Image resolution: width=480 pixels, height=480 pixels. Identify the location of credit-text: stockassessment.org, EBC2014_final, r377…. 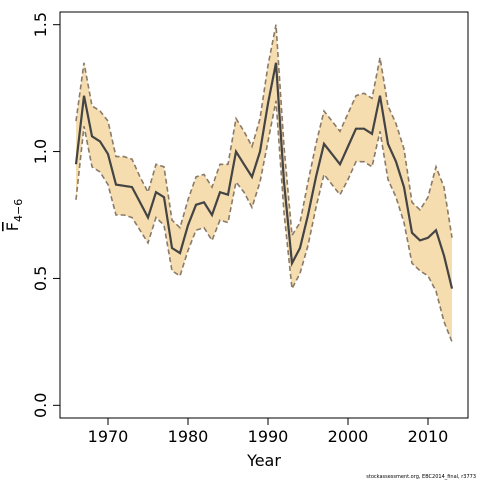
(421, 477).